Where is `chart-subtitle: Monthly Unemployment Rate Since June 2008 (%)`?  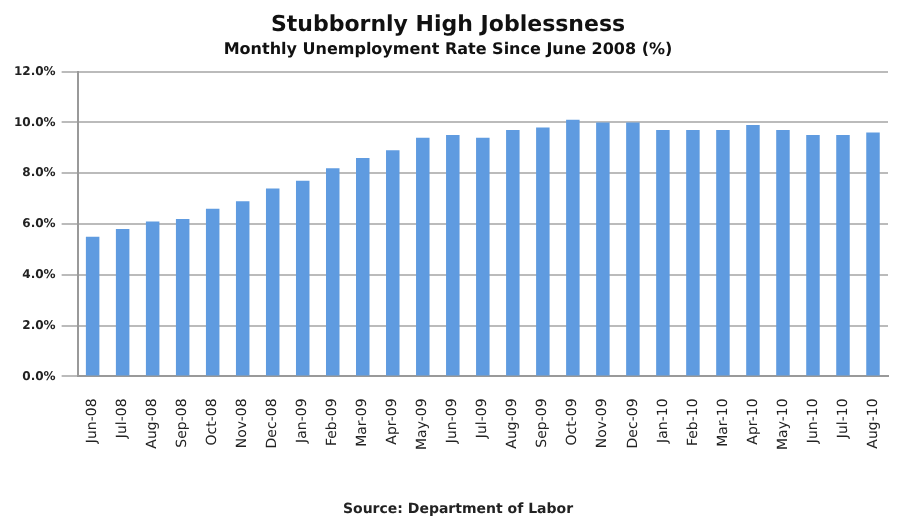 chart-subtitle: Monthly Unemployment Rate Since June 2008 (%) is located at coordinates (448, 49).